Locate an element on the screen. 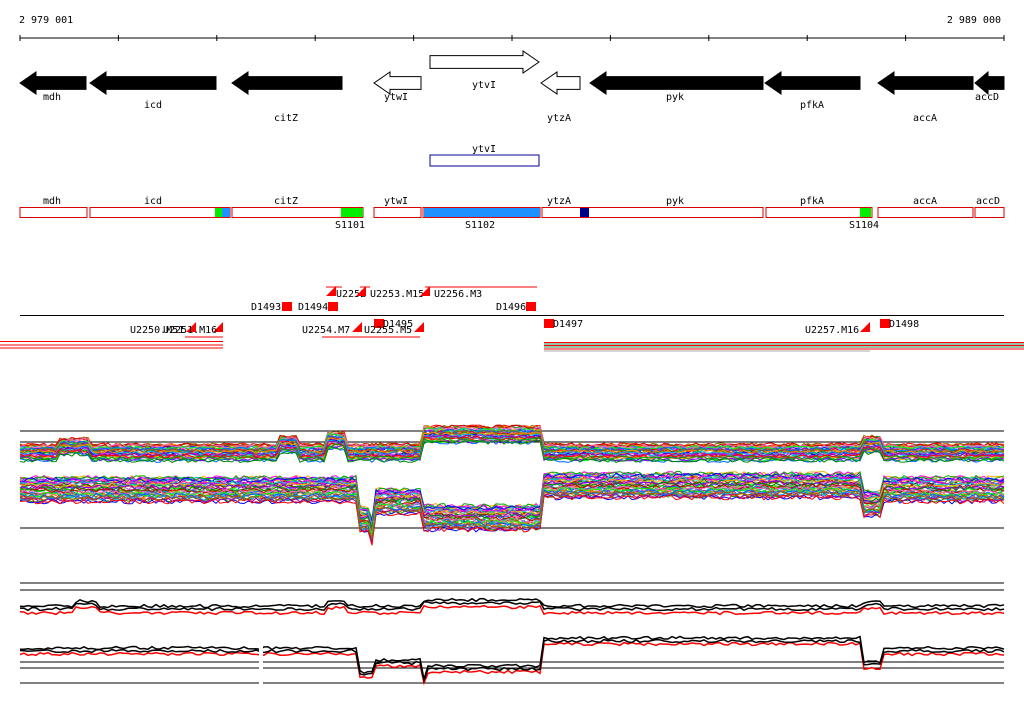 This screenshot has width=1024, height=714. segment-label-citZ: citZ is located at coordinates (286, 201).